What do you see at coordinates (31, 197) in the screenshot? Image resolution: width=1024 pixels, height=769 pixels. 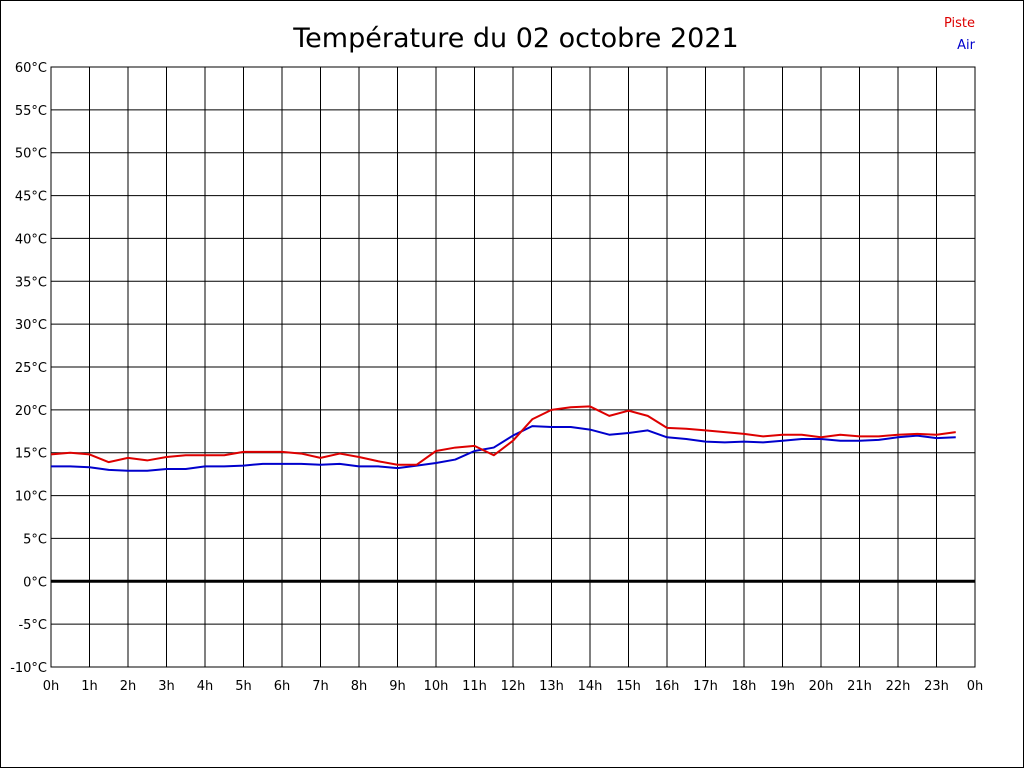 I see `y-tick-label: 45°C` at bounding box center [31, 197].